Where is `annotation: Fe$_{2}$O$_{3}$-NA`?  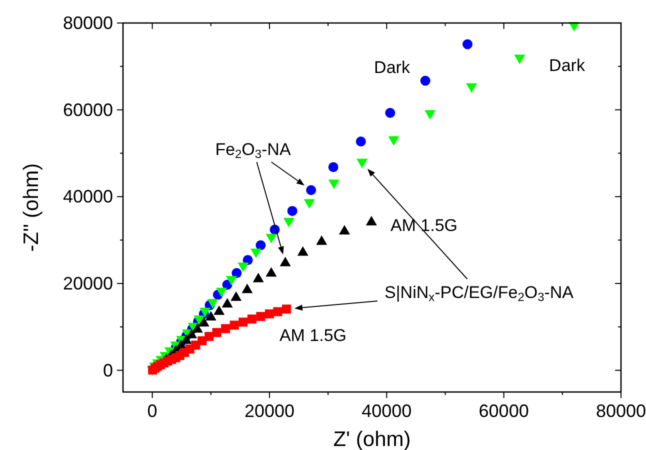 annotation: Fe$_{2}$O$_{3}$-NA is located at coordinates (253, 150).